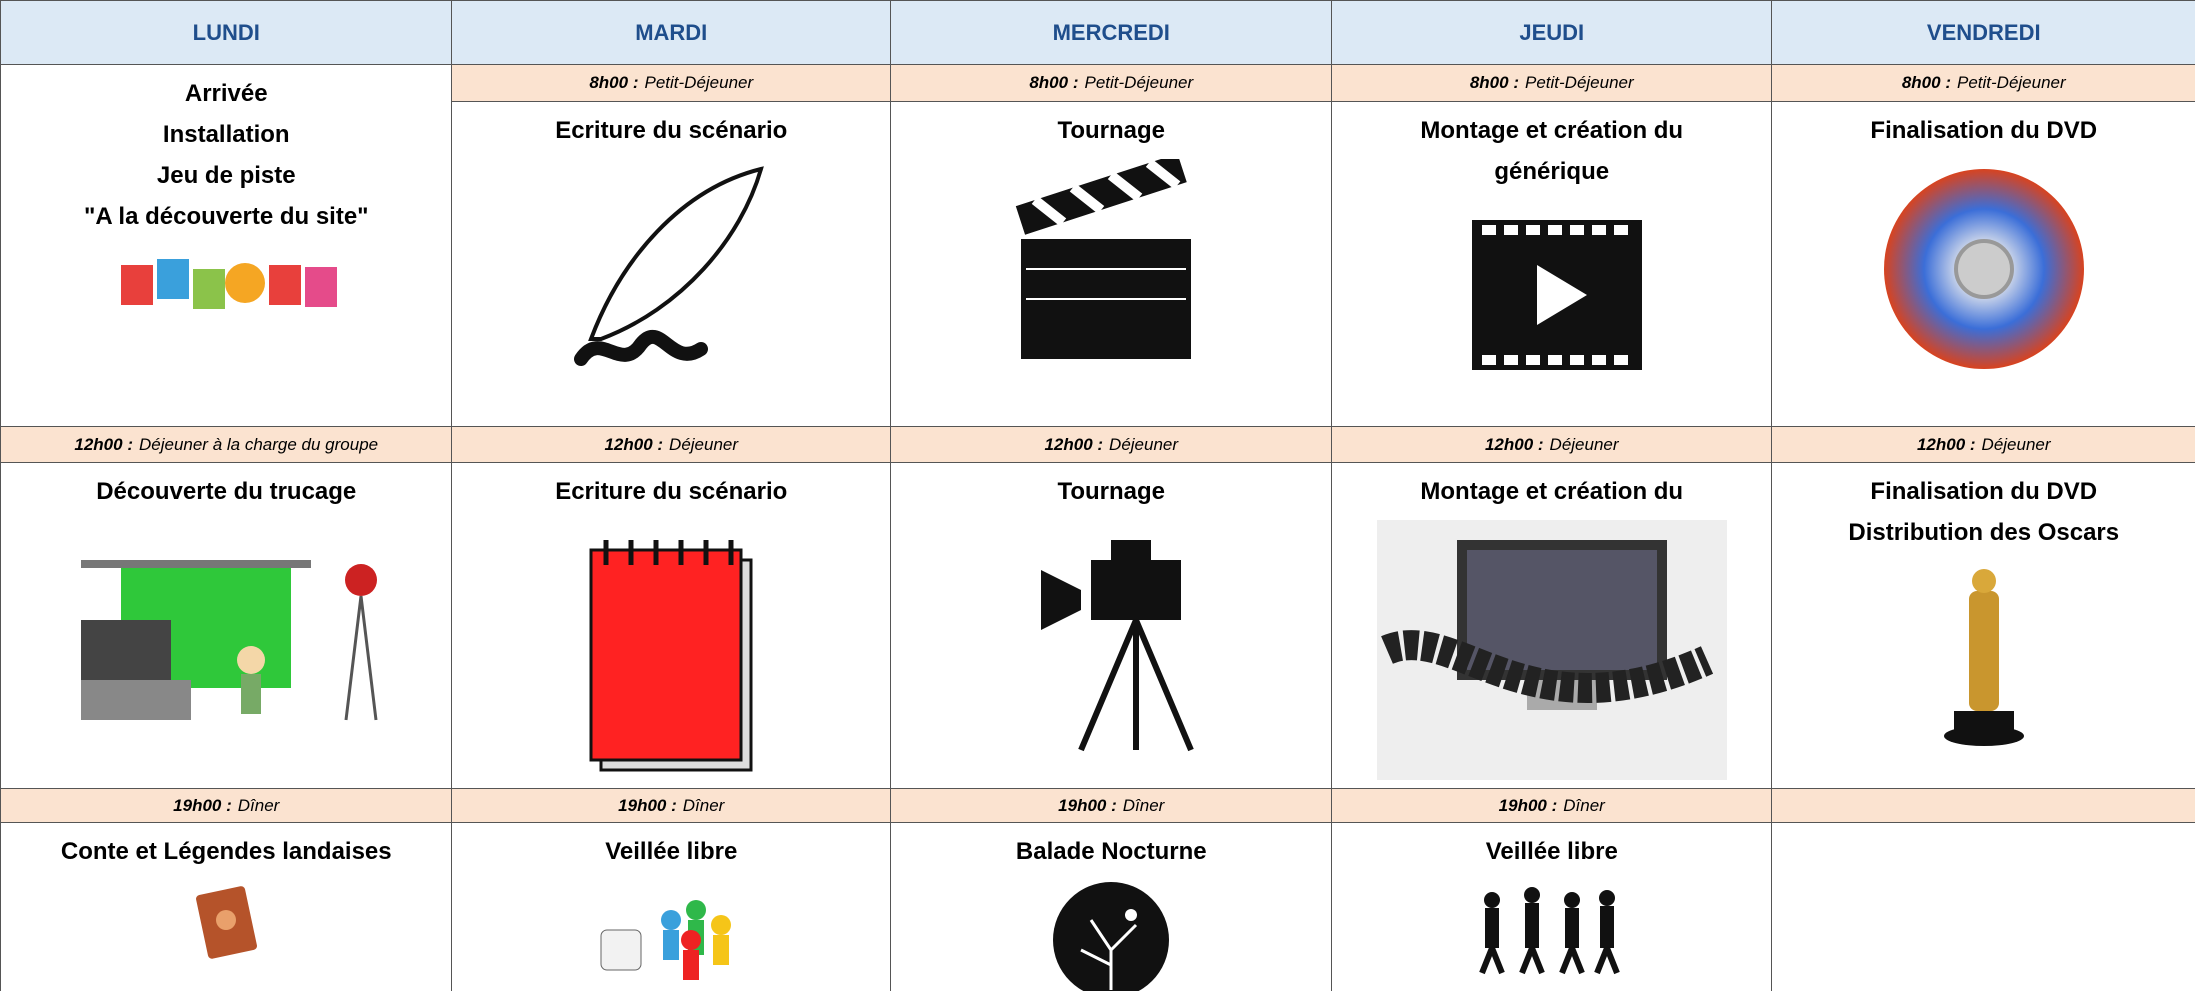  Describe the element at coordinates (226, 93) in the screenshot. I see `activity-title: Arrivée` at that location.